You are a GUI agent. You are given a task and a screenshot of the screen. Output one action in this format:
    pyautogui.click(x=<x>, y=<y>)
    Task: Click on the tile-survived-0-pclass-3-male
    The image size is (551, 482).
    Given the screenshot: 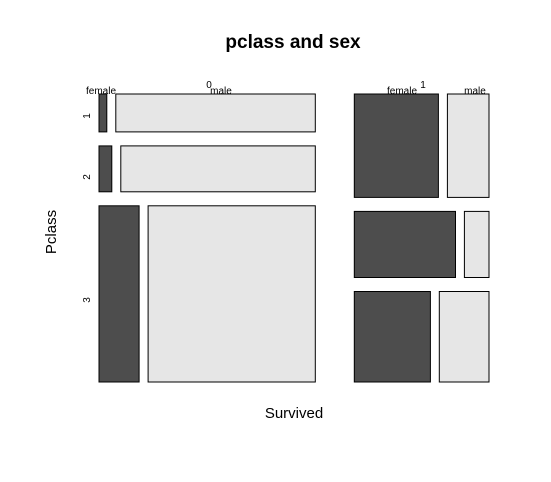 What is the action you would take?
    pyautogui.click(x=231, y=294)
    